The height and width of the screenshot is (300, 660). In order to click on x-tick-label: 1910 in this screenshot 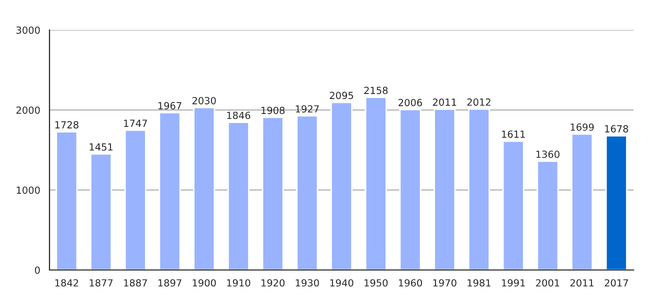, I will do `click(238, 283)`.